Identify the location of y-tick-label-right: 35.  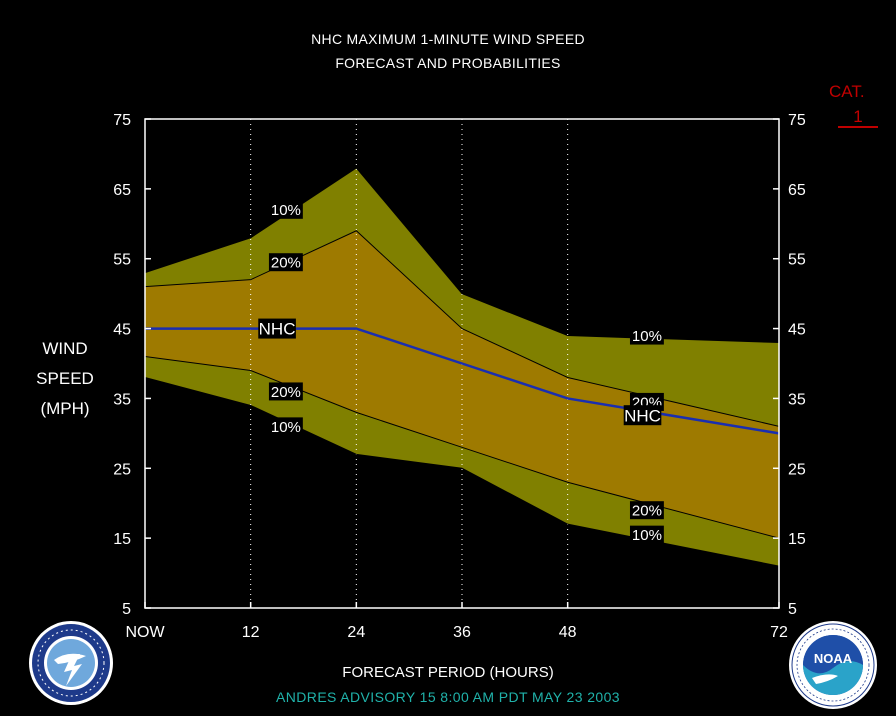
(797, 399).